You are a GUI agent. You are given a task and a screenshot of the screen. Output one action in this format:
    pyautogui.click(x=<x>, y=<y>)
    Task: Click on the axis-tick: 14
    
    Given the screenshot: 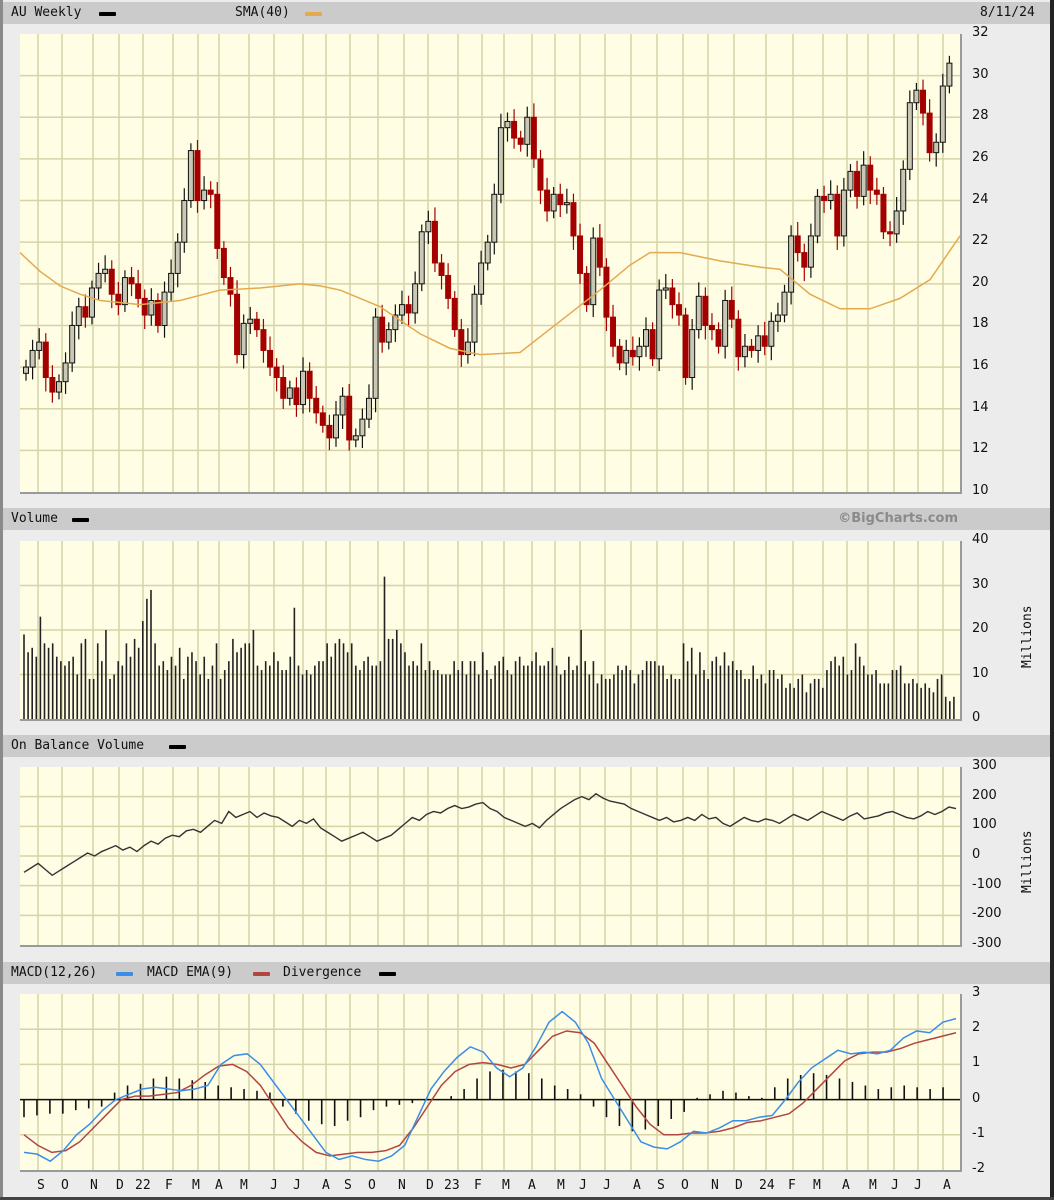 What is the action you would take?
    pyautogui.click(x=980, y=407)
    